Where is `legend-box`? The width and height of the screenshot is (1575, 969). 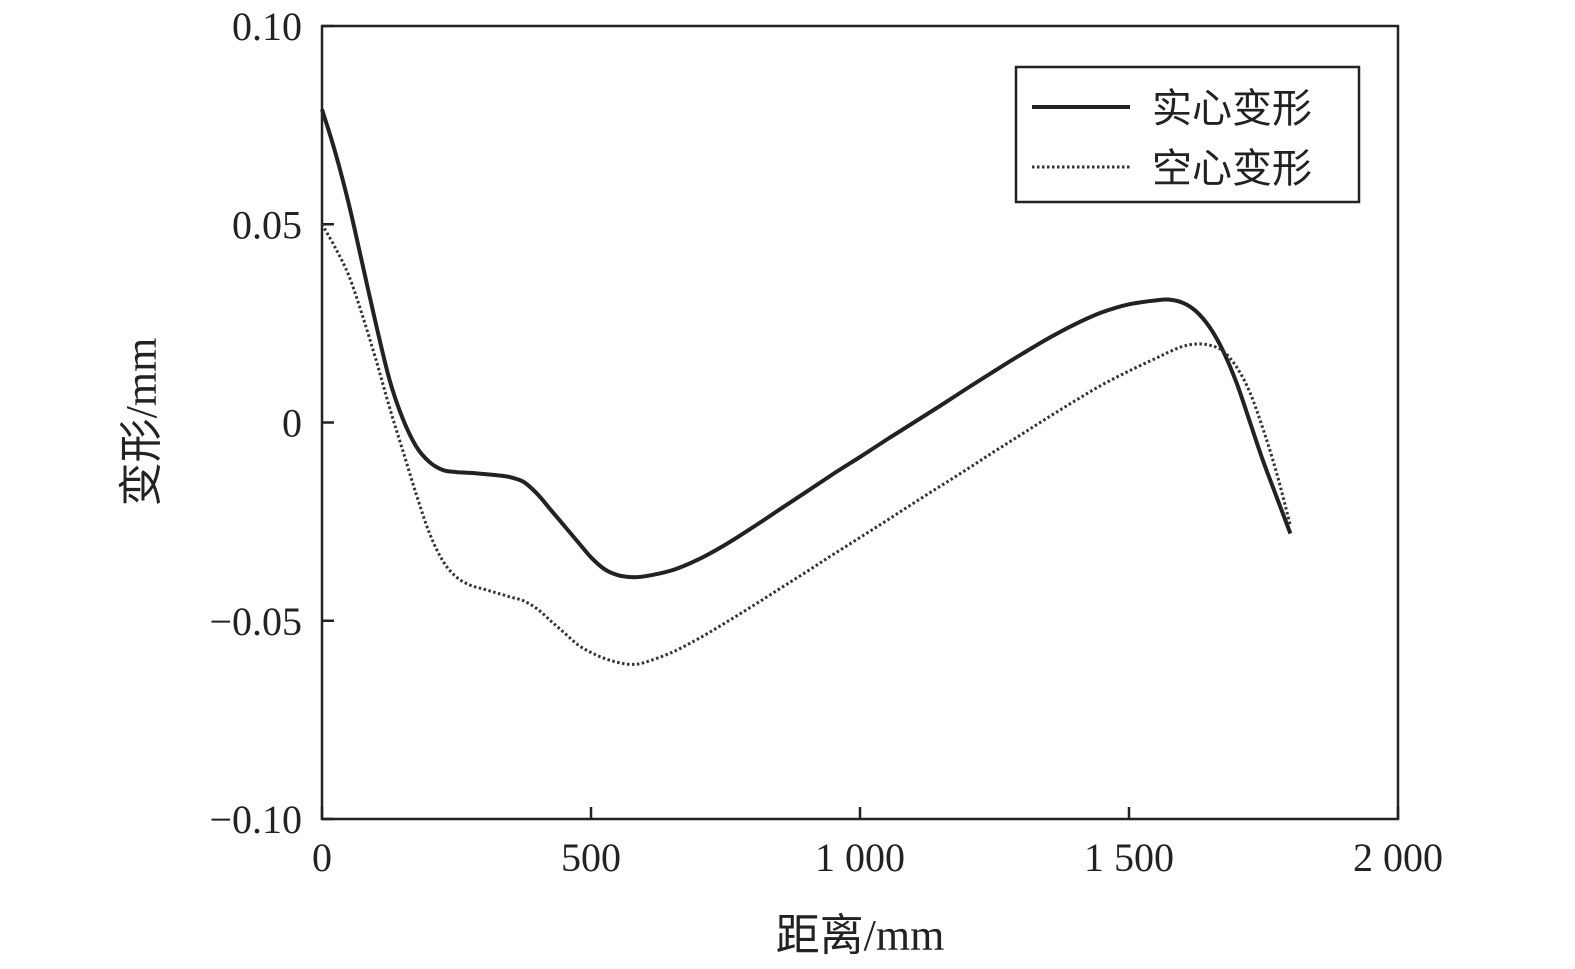
legend-box is located at coordinates (1187, 134).